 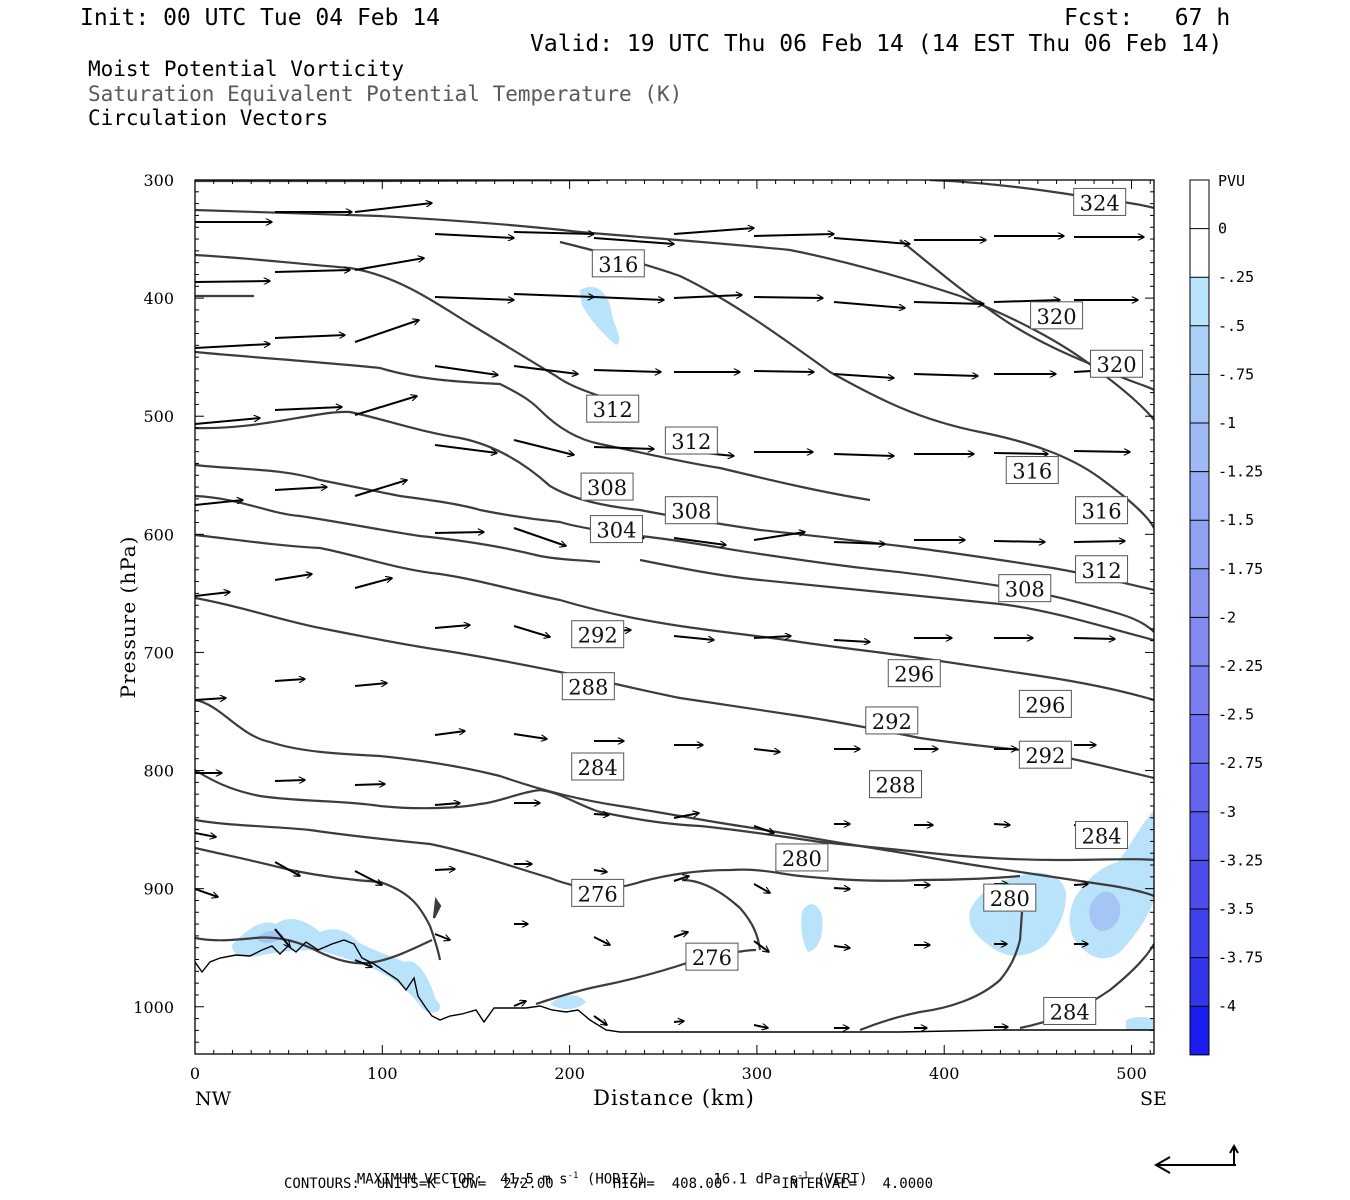 What do you see at coordinates (598, 894) in the screenshot?
I see `contour-label-text: 276` at bounding box center [598, 894].